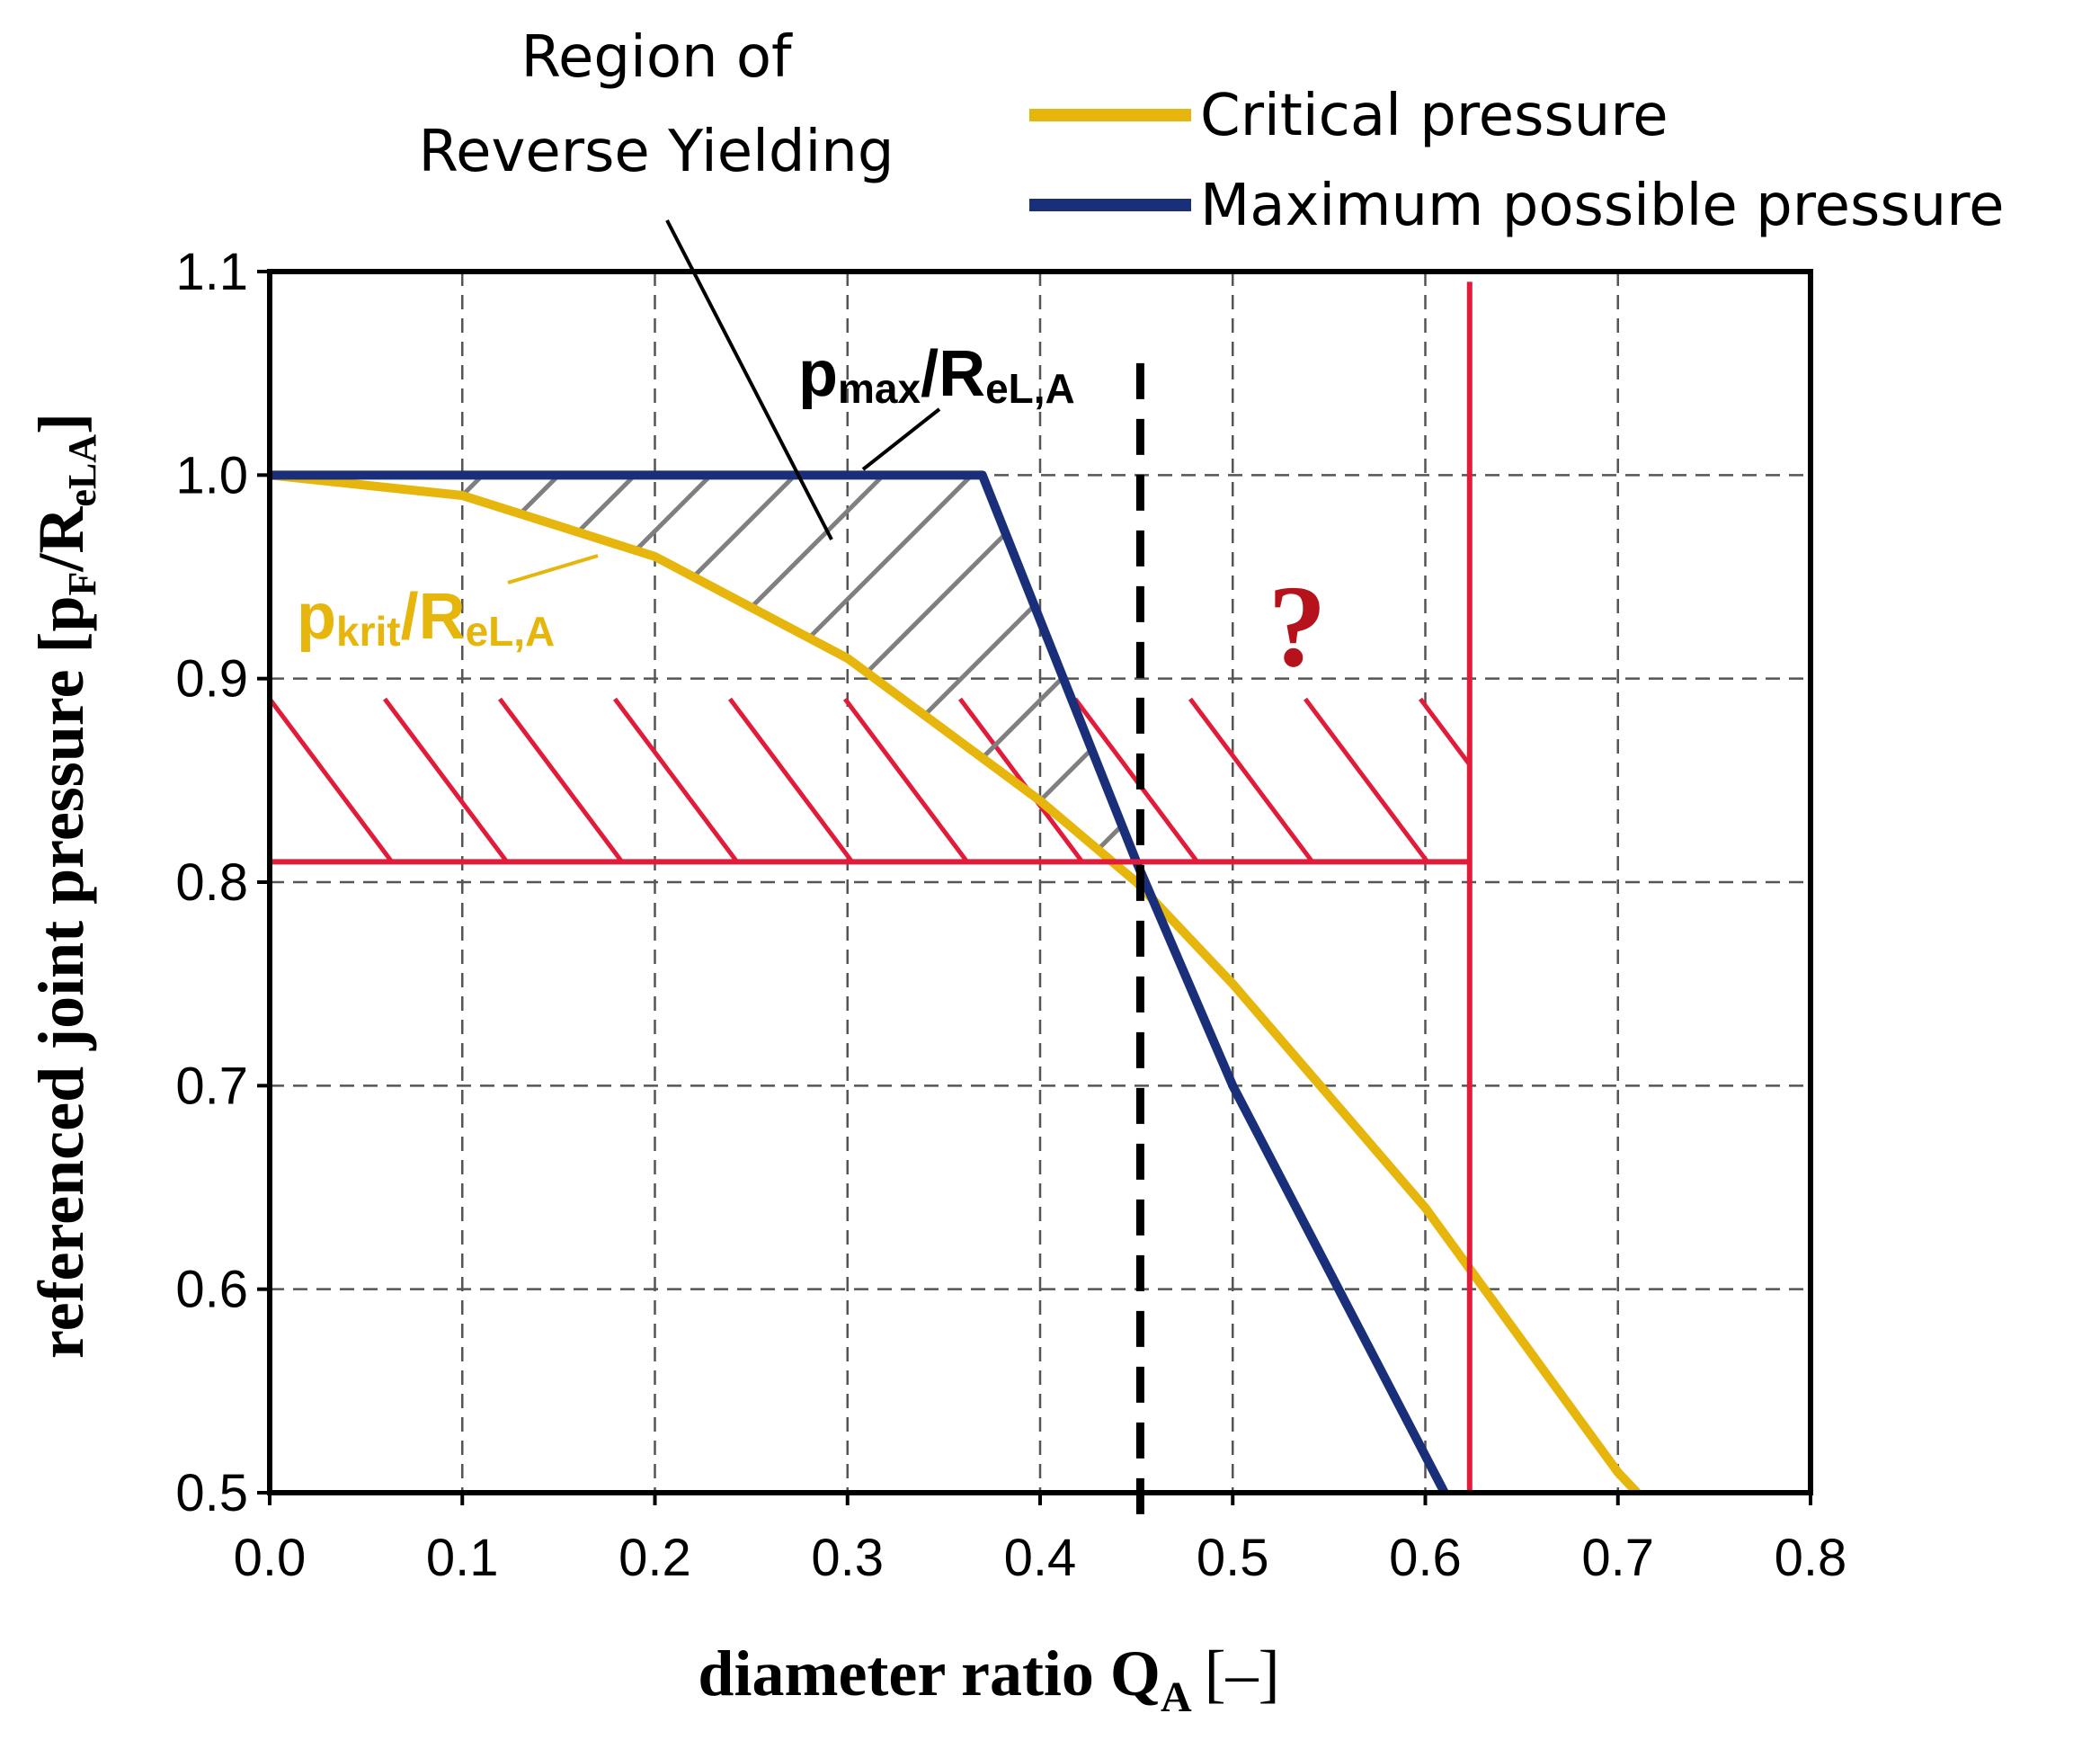 This screenshot has height=1749, width=2100. I want to click on y-tick-label-3: 0.8, so click(211, 882).